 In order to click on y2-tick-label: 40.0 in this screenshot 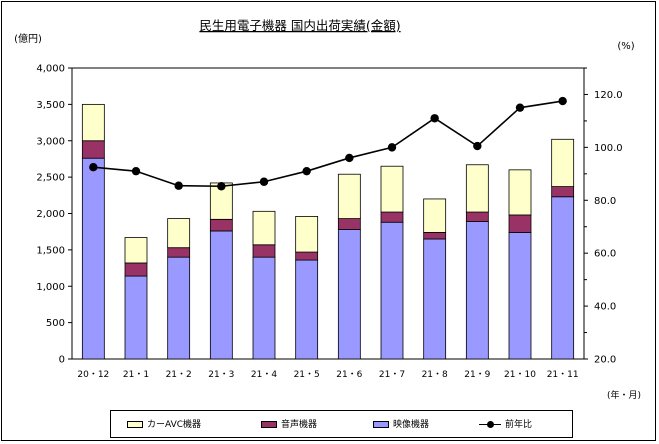, I will do `click(605, 307)`.